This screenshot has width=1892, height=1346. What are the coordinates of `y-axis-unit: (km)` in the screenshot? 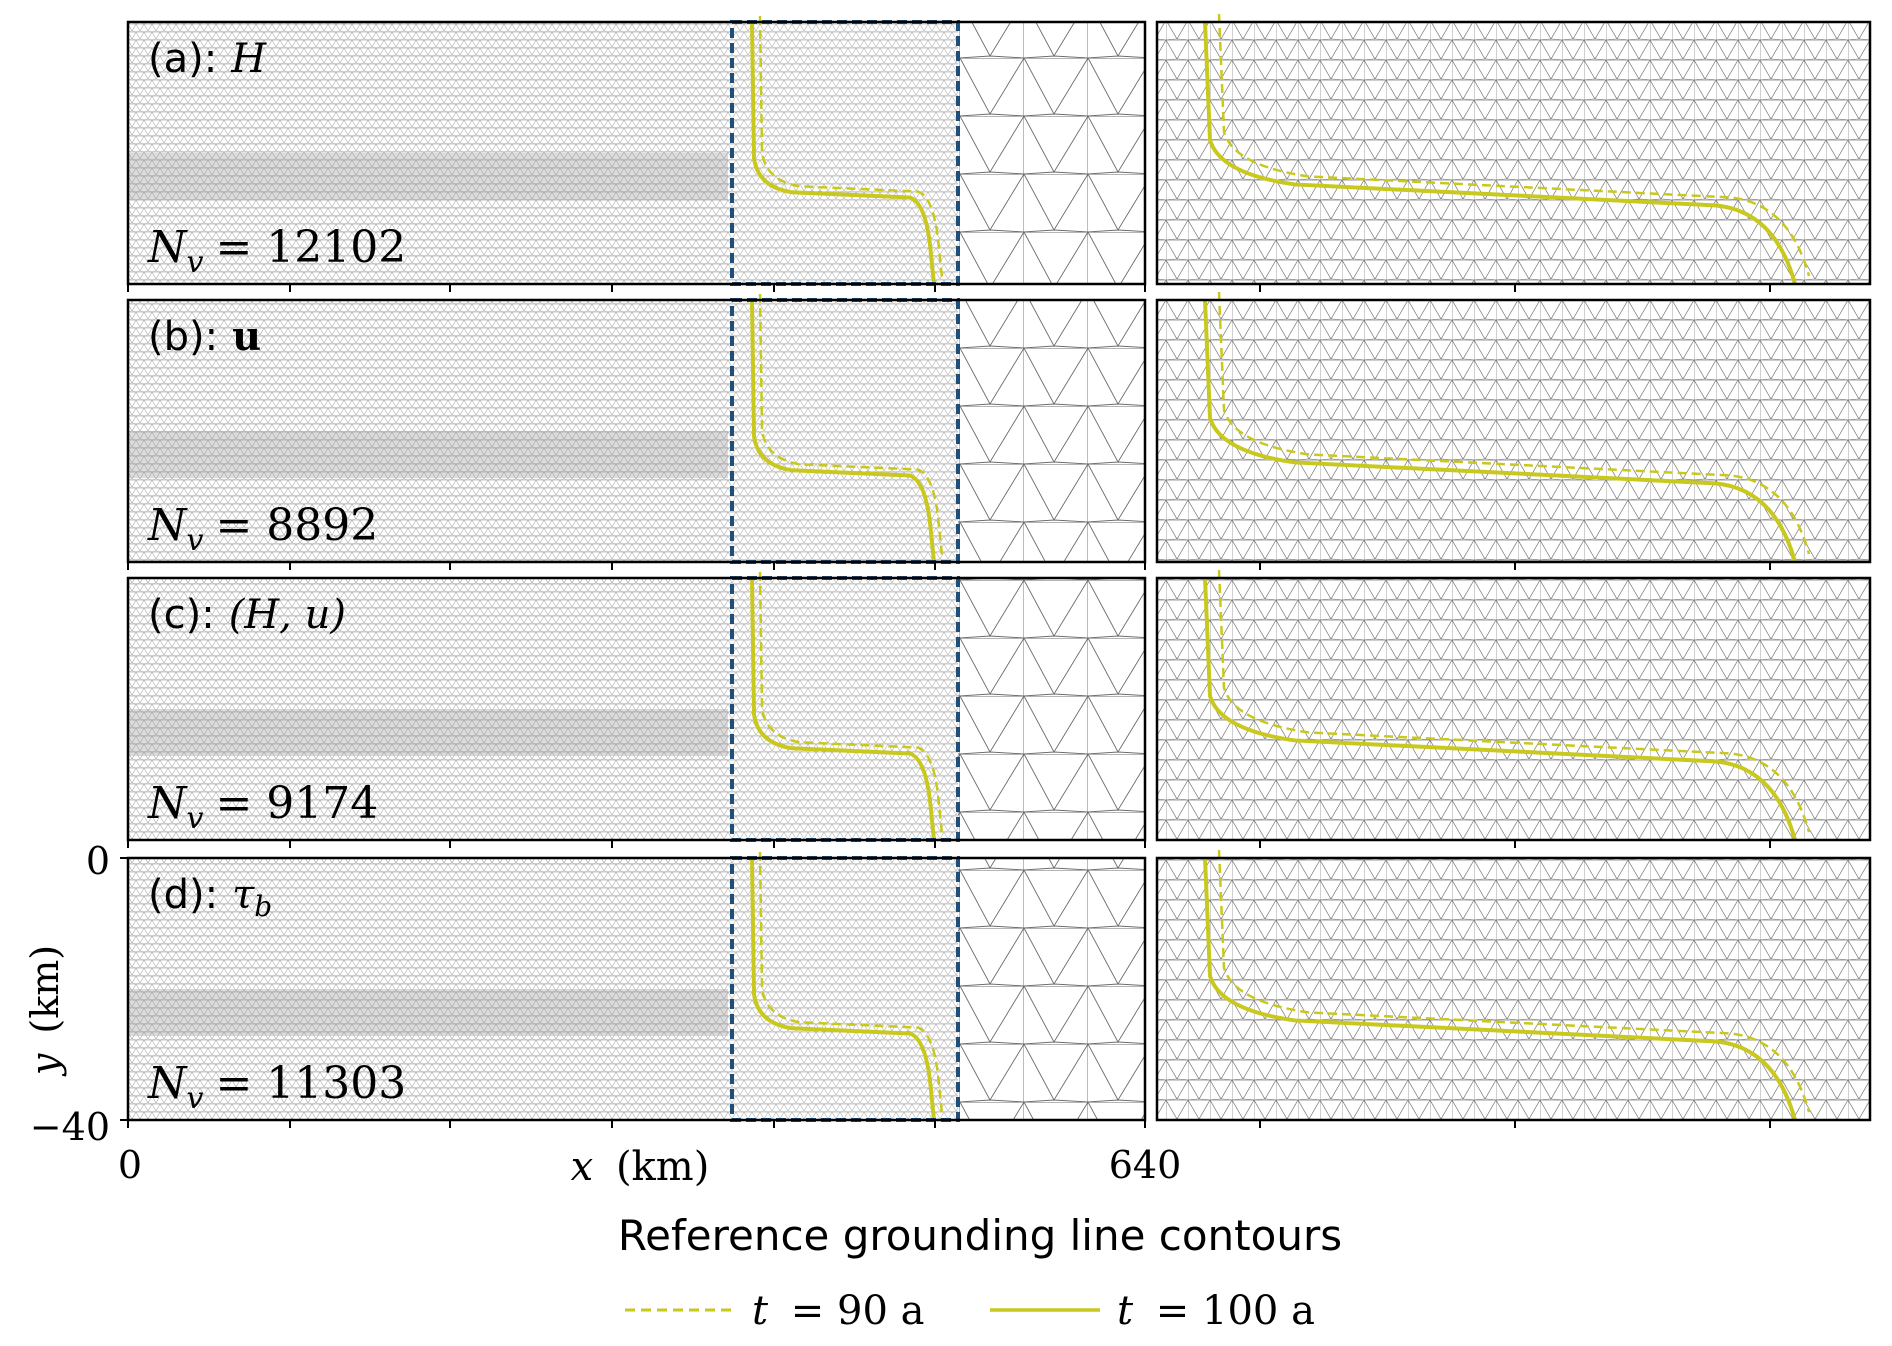 It's located at (45, 989).